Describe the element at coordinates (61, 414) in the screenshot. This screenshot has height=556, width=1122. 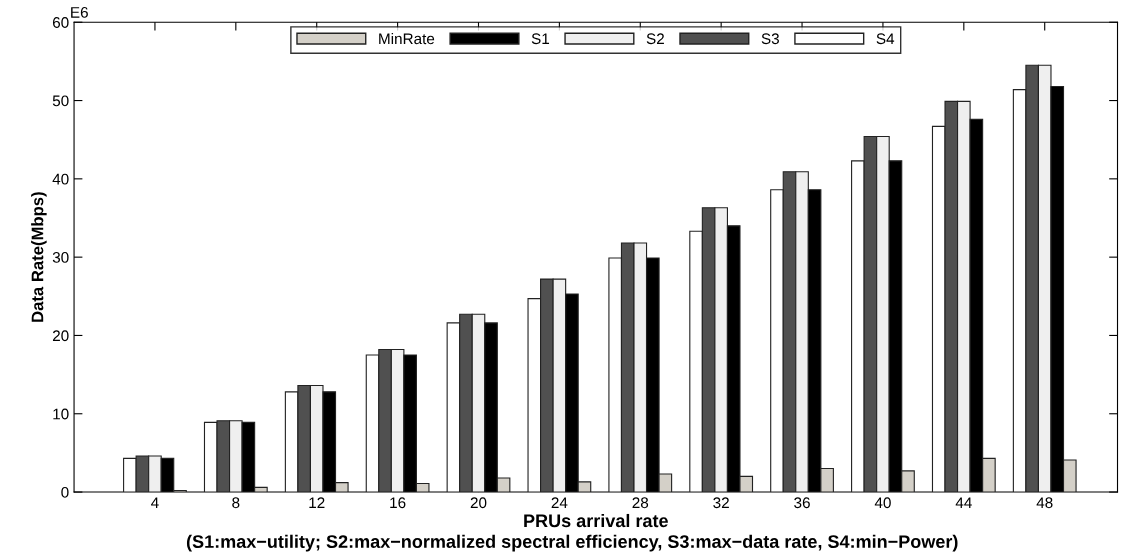
I see `y-tick-label: 10` at that location.